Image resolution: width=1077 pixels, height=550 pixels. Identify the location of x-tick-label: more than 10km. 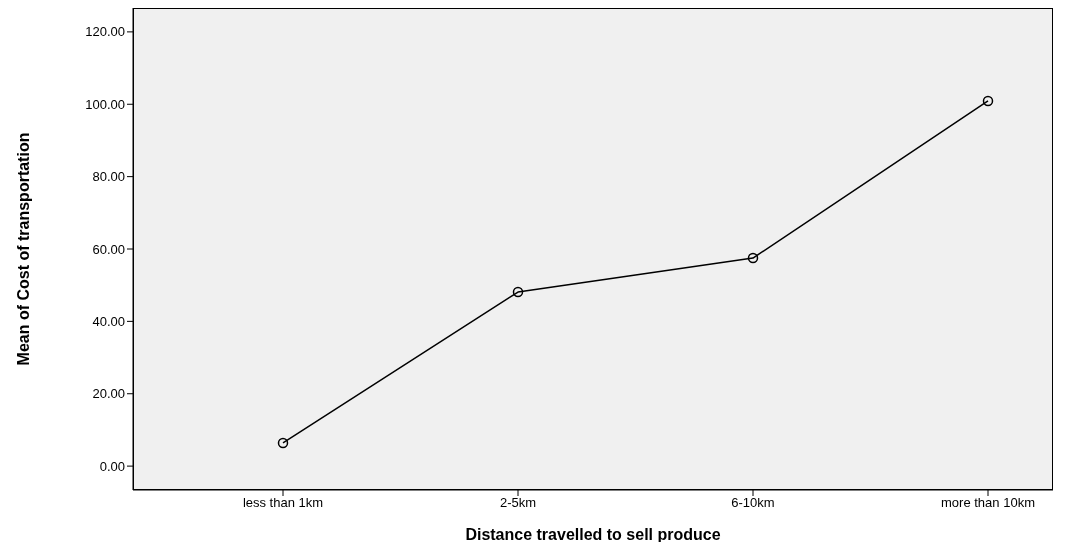
(988, 503).